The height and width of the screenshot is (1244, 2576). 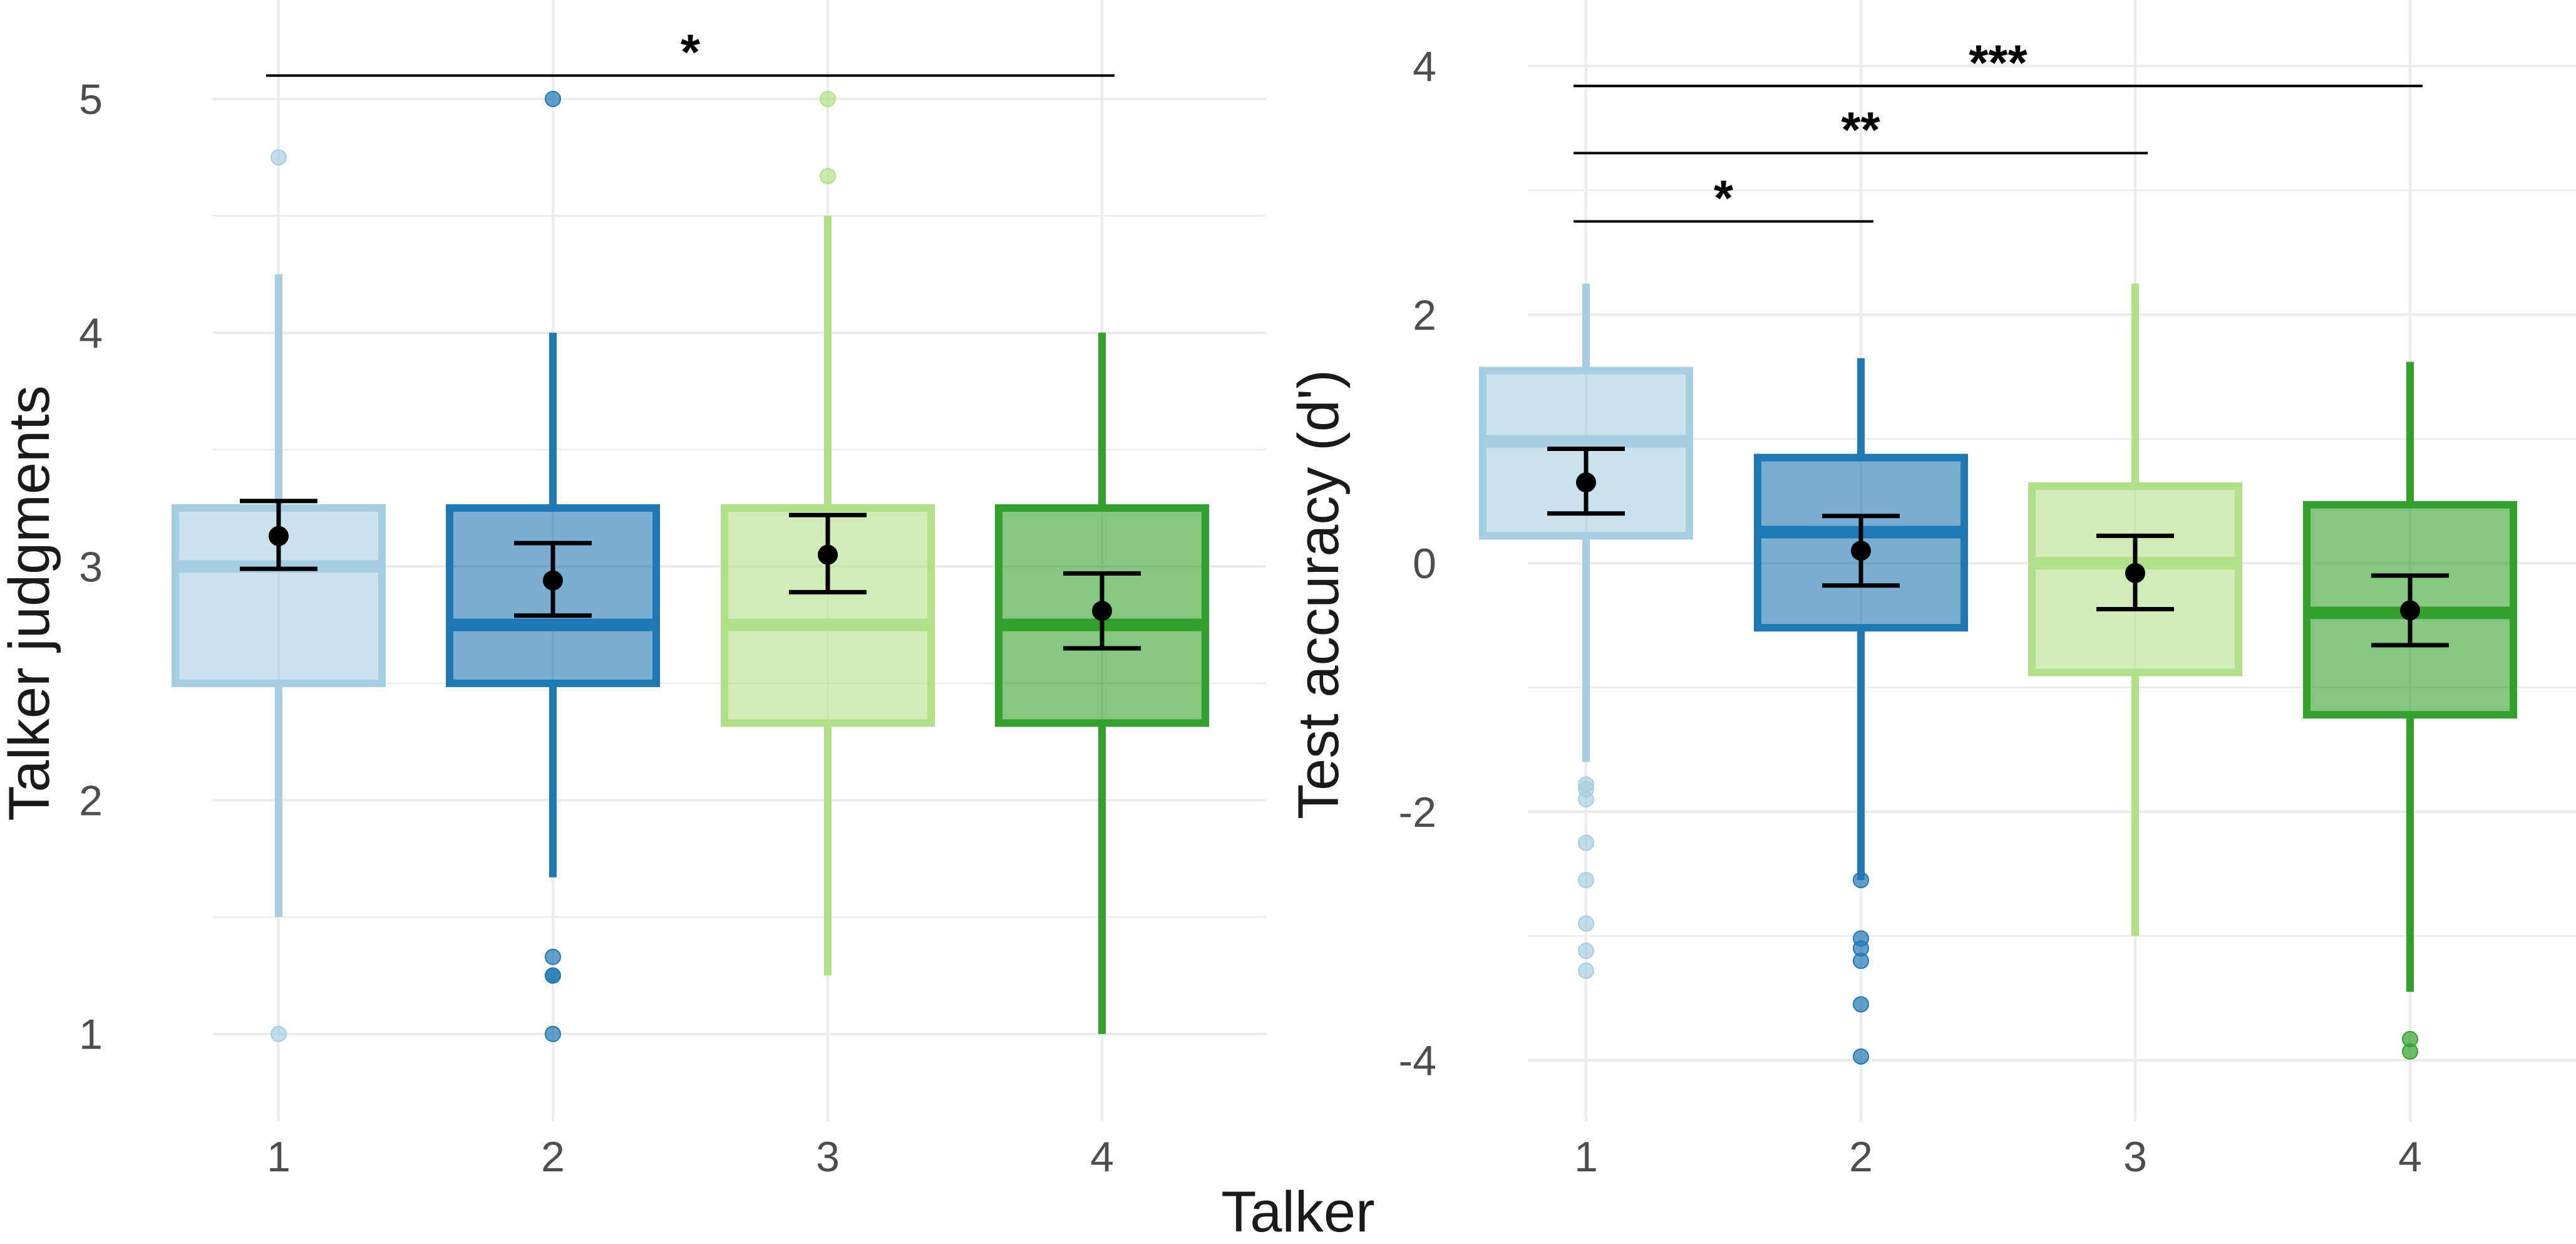 What do you see at coordinates (1297, 1210) in the screenshot?
I see `x-axis-title: Talker` at bounding box center [1297, 1210].